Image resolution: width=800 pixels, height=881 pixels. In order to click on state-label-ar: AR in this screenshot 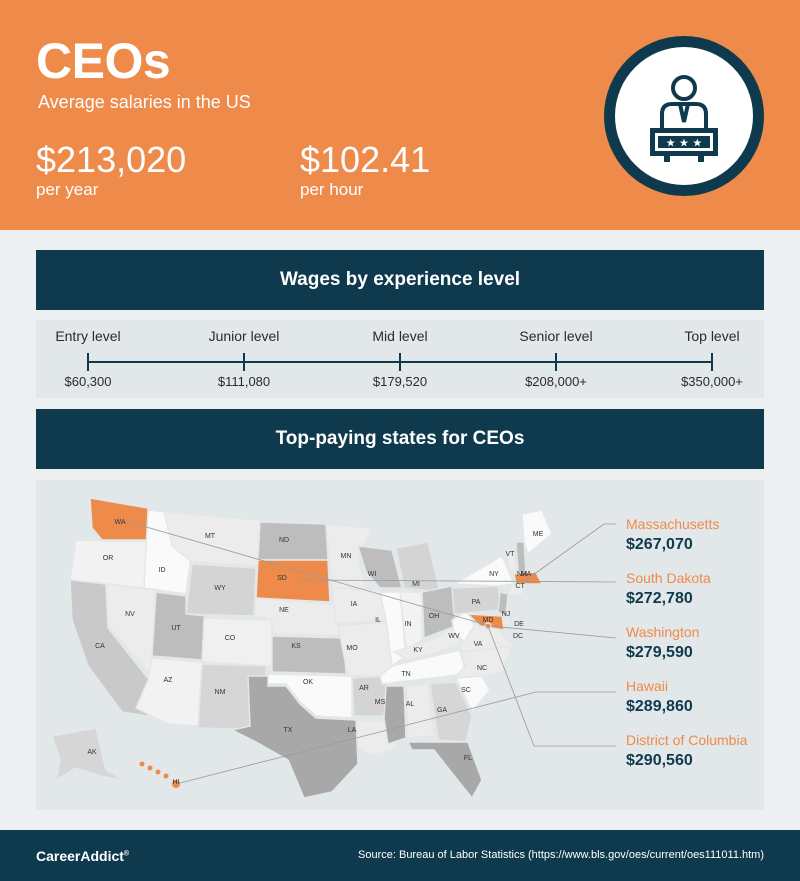, I will do `click(364, 688)`.